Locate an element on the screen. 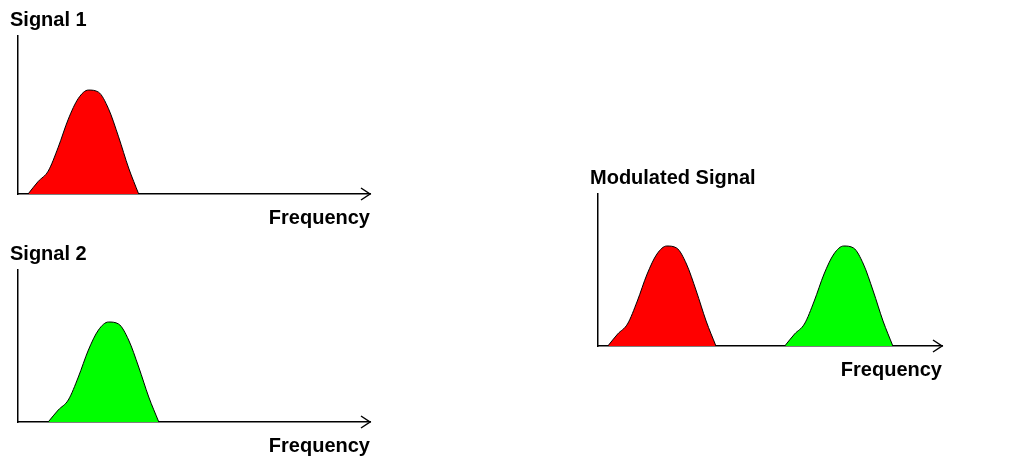  chart-title: Signal 1 is located at coordinates (48, 18).